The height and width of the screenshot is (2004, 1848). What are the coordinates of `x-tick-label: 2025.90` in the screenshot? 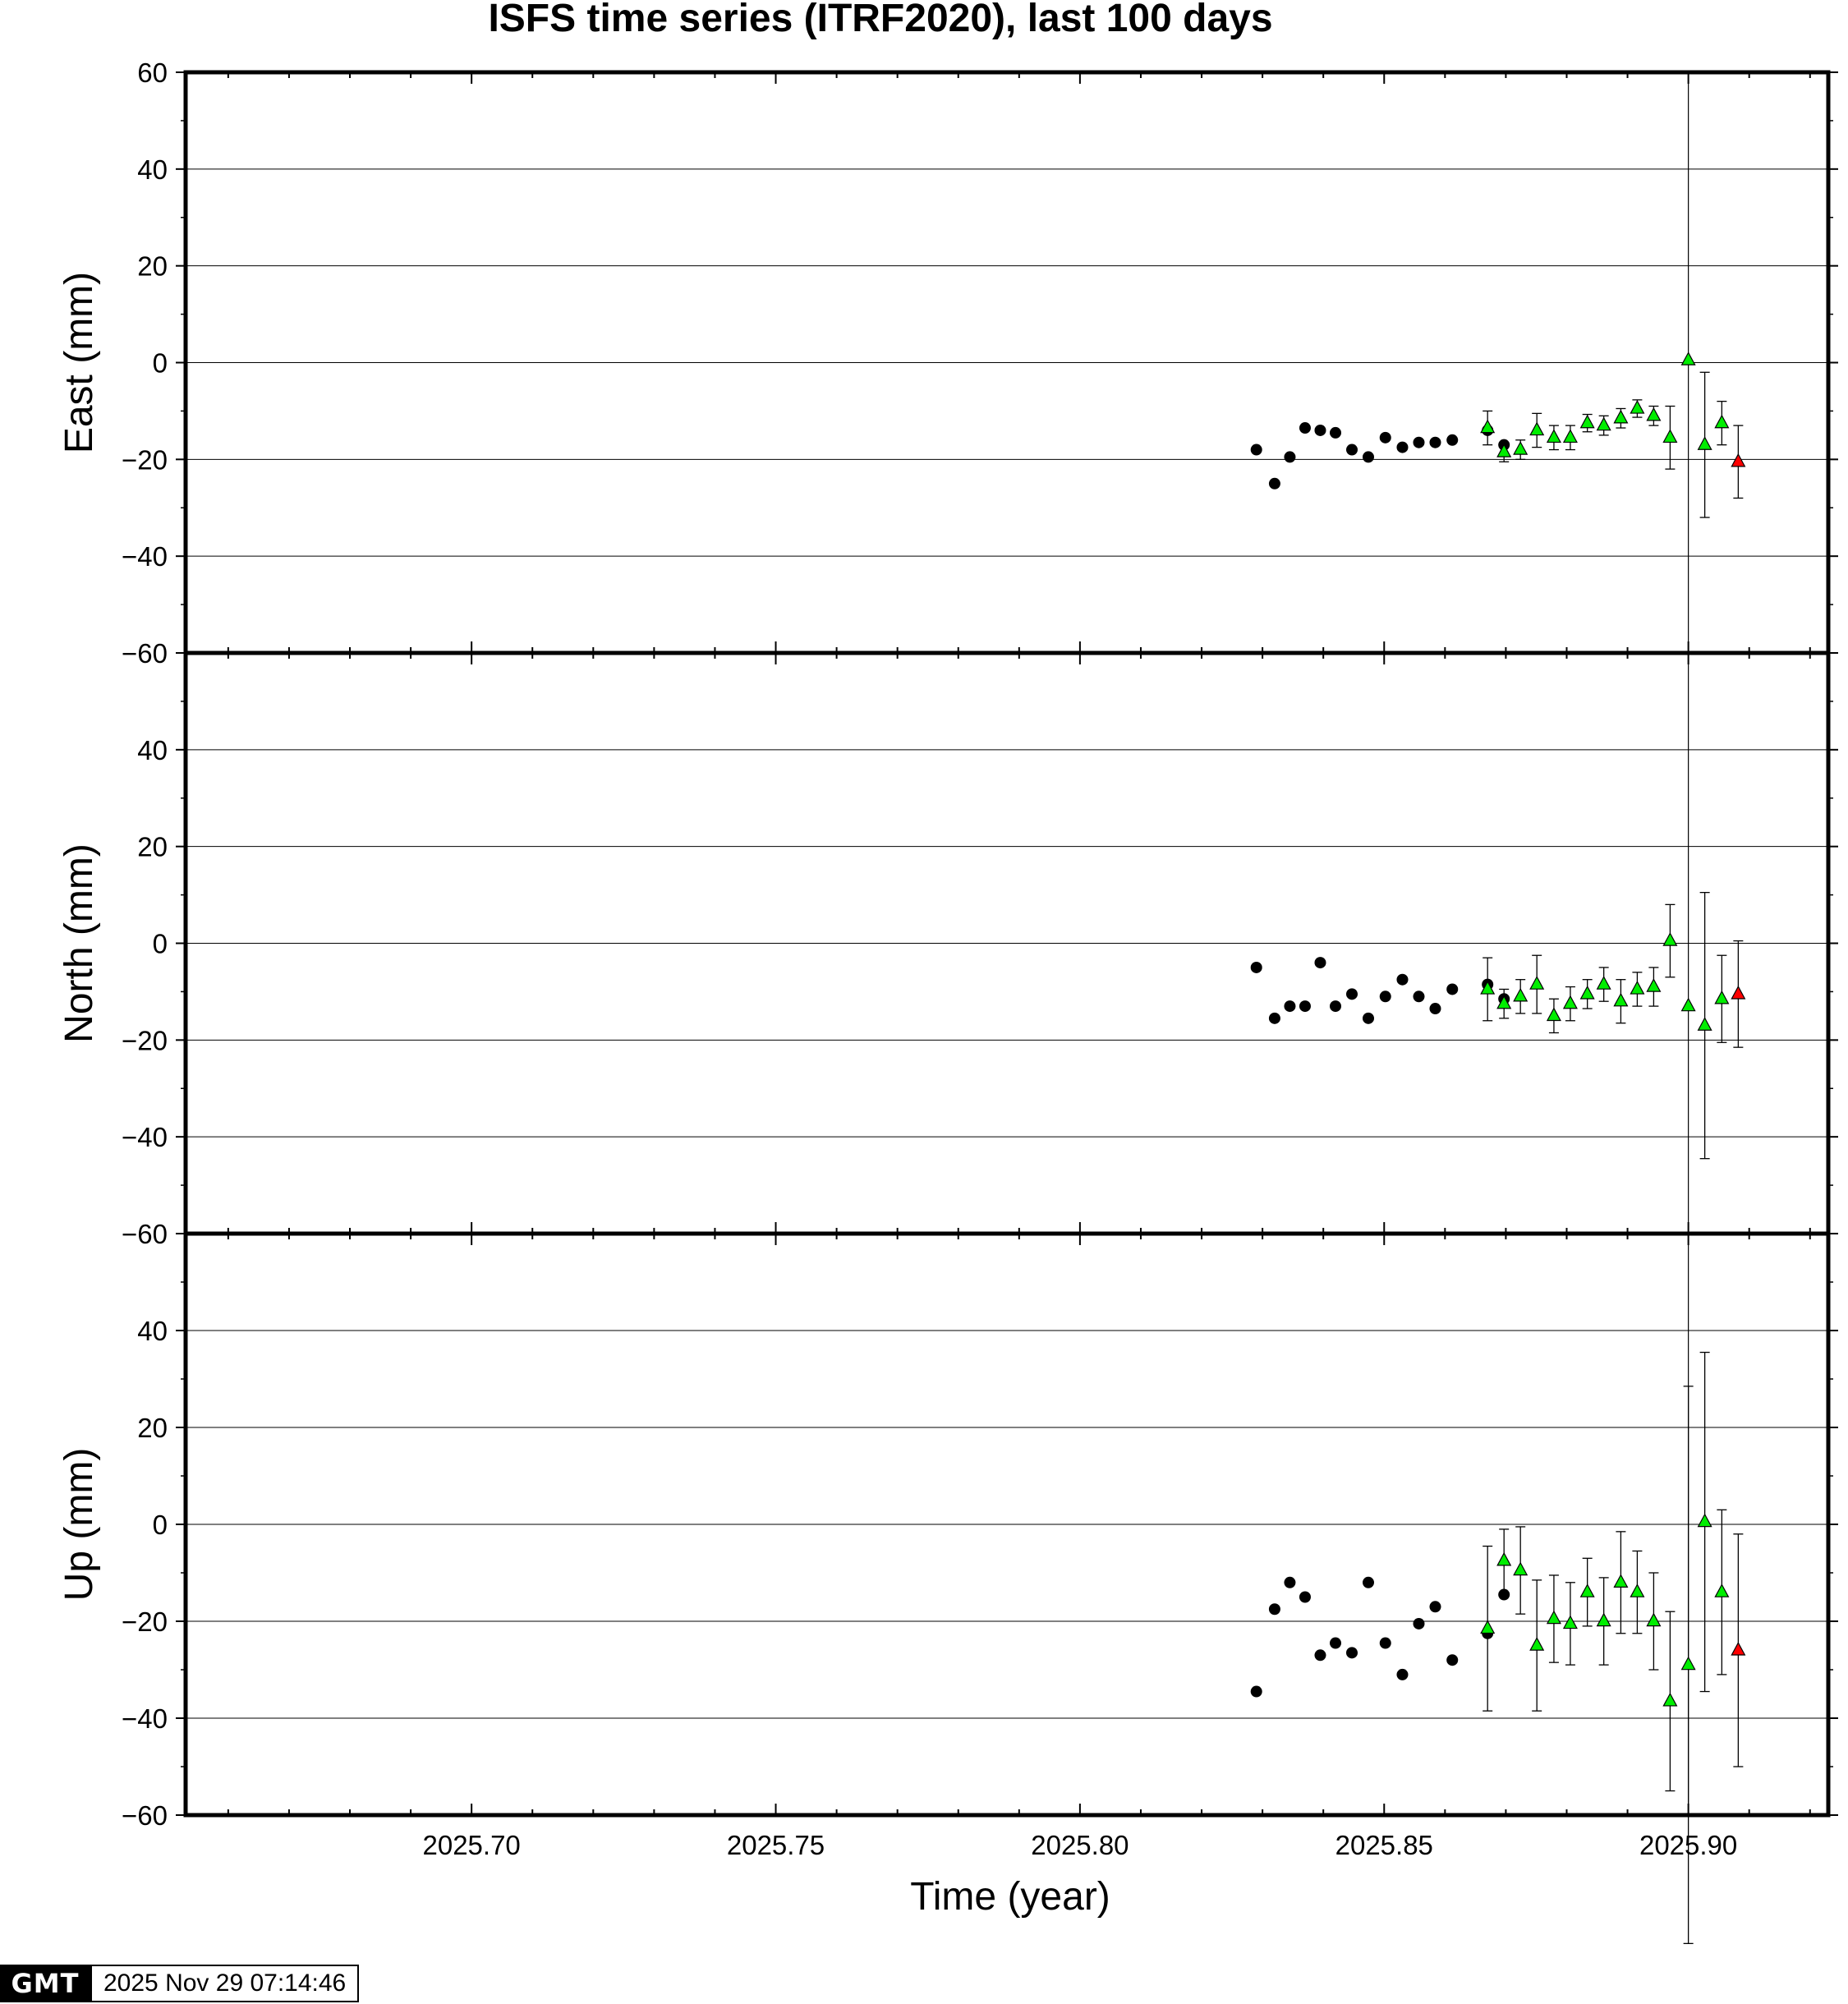 It's located at (1688, 1845).